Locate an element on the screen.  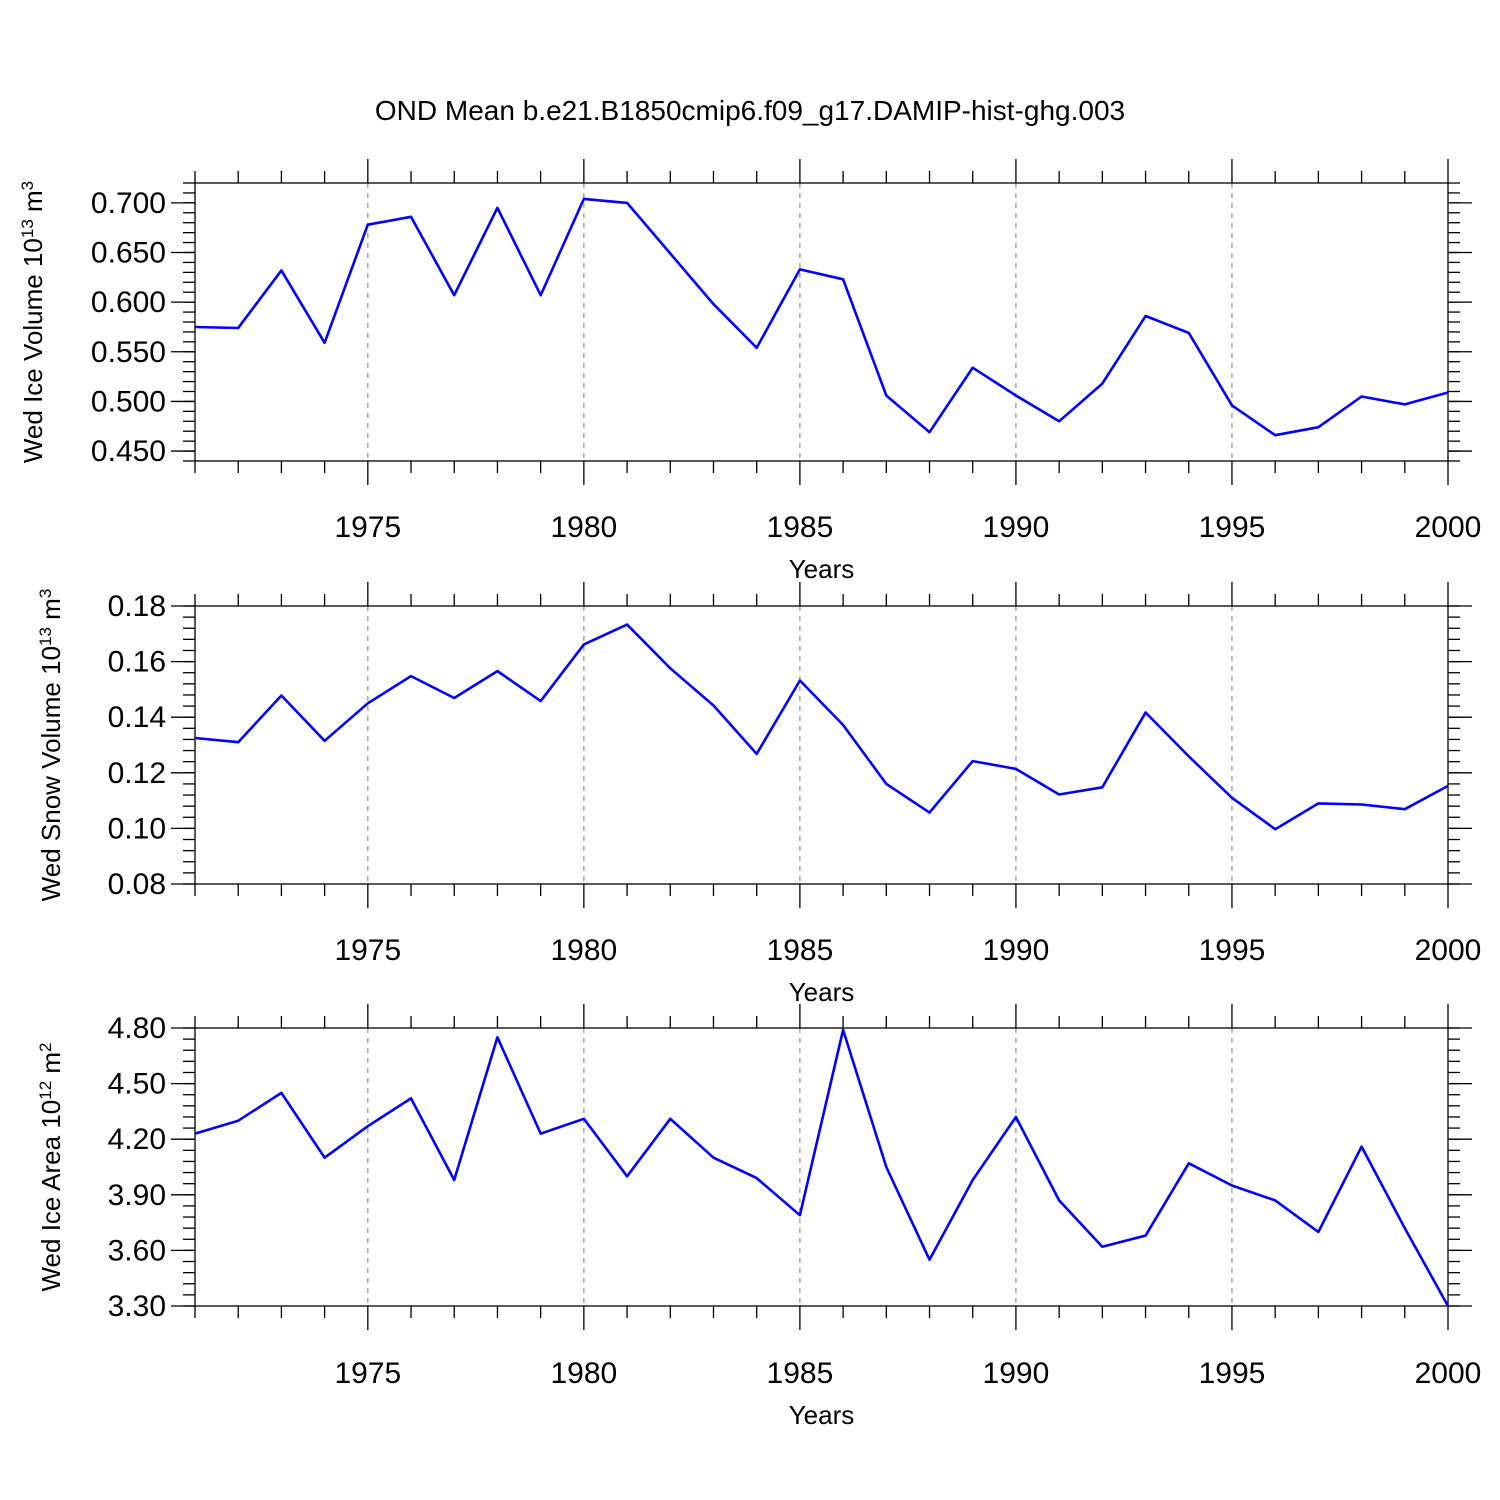
y-axis-label: Wed Ice Area 1012 m2 is located at coordinates (51, 1166).